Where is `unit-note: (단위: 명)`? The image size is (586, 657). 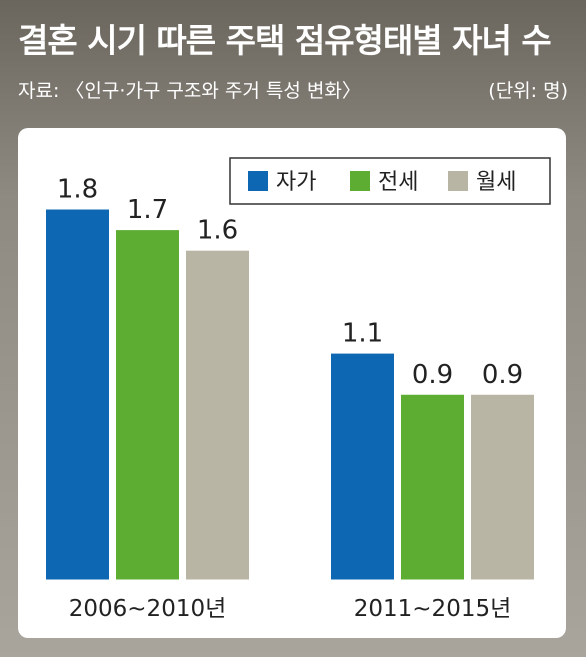 unit-note: (단위: 명) is located at coordinates (528, 91).